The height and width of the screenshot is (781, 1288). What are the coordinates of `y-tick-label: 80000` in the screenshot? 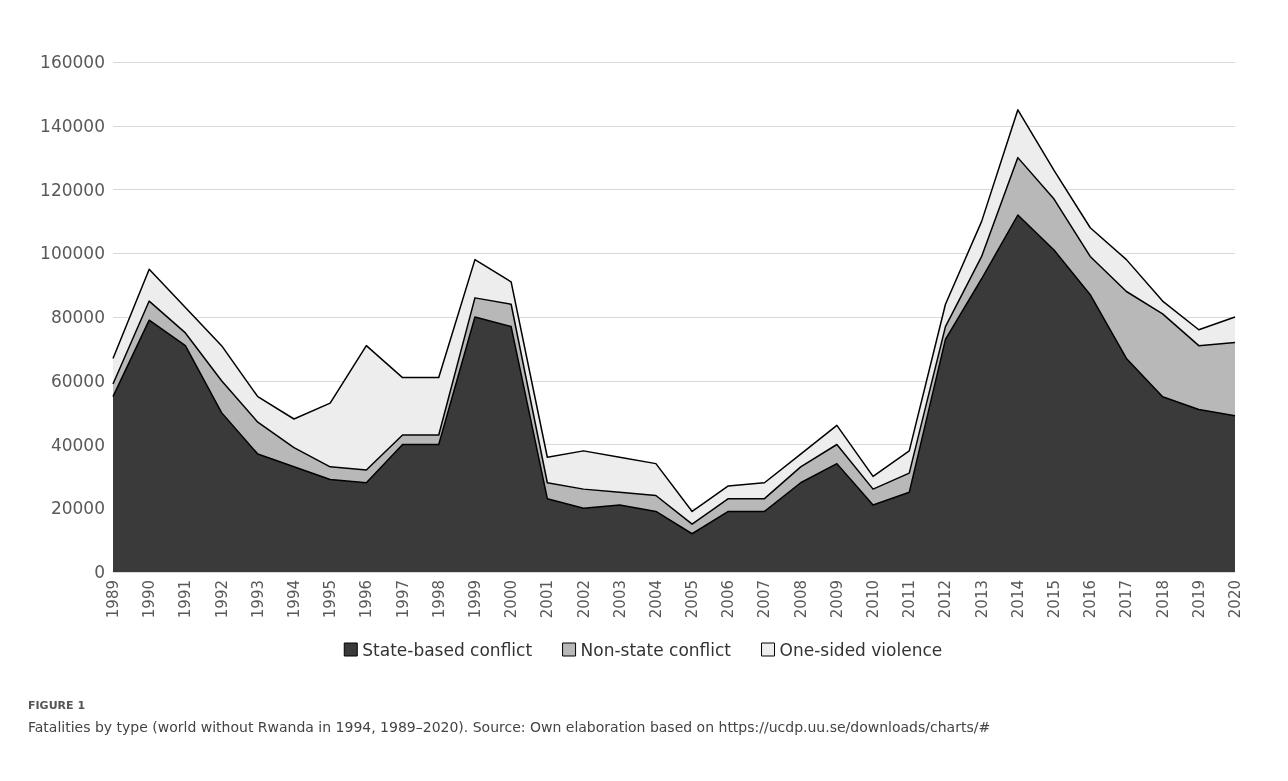 It's located at (77, 317).